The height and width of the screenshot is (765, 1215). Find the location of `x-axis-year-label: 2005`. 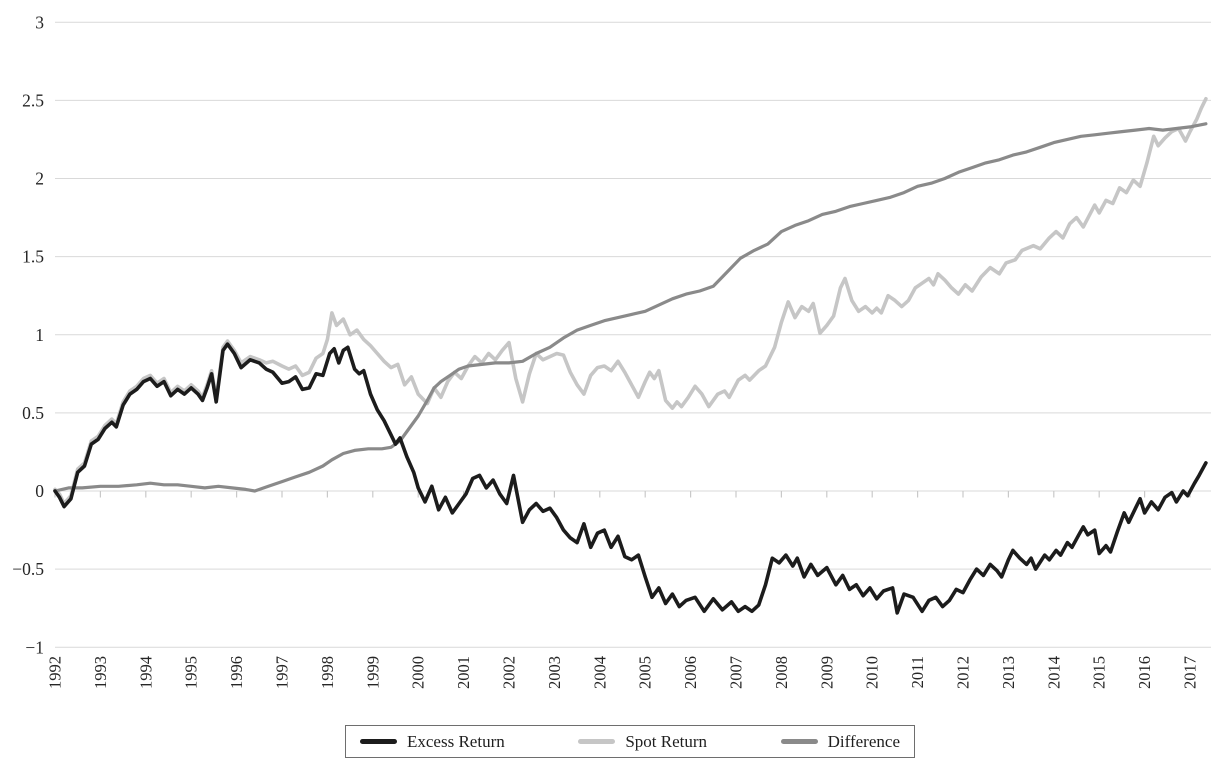

x-axis-year-label: 2005 is located at coordinates (645, 672).